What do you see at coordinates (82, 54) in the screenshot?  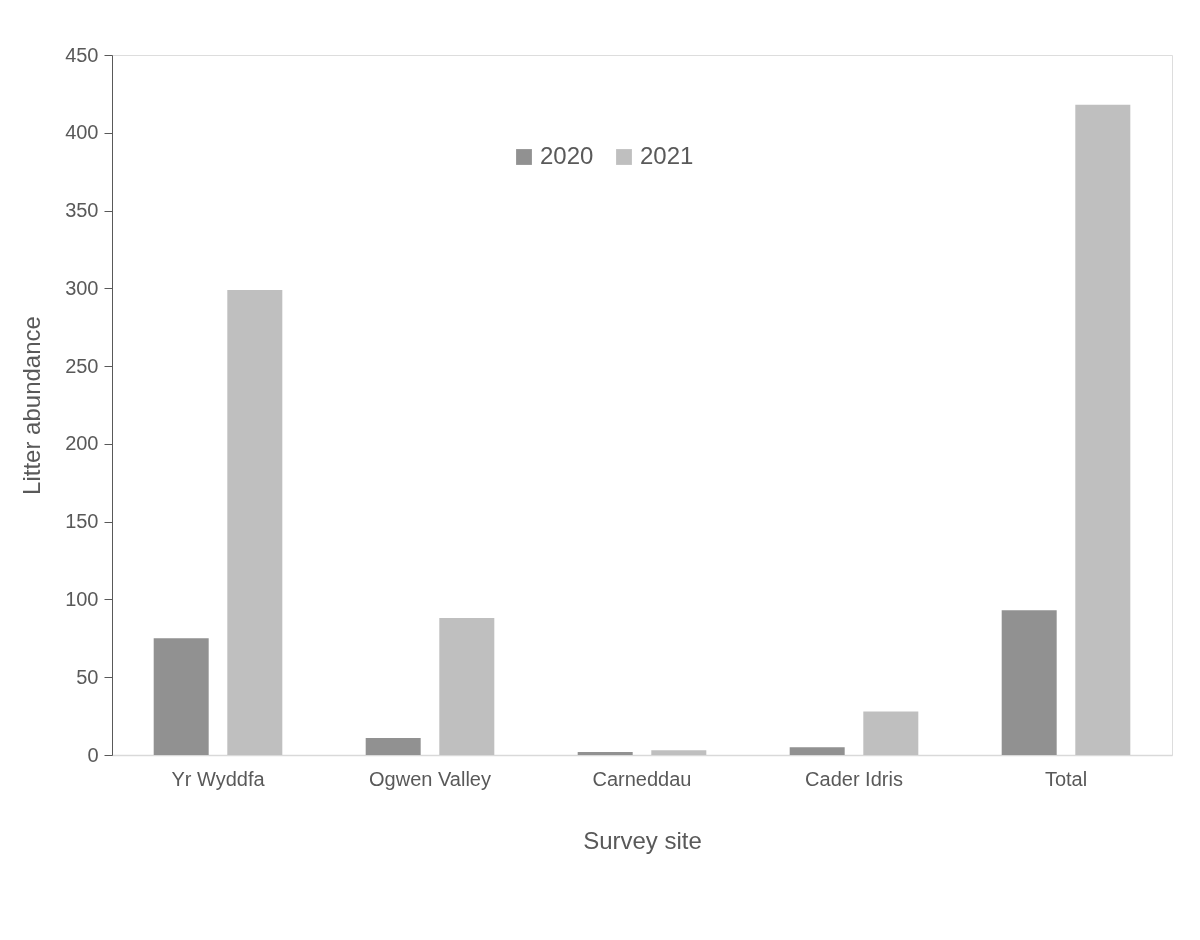 I see `y-tick-label: 450` at bounding box center [82, 54].